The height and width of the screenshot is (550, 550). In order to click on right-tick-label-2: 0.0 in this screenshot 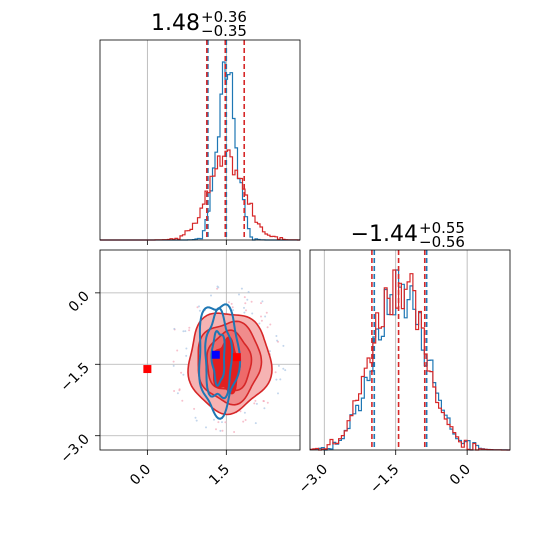, I will do `click(460, 475)`.